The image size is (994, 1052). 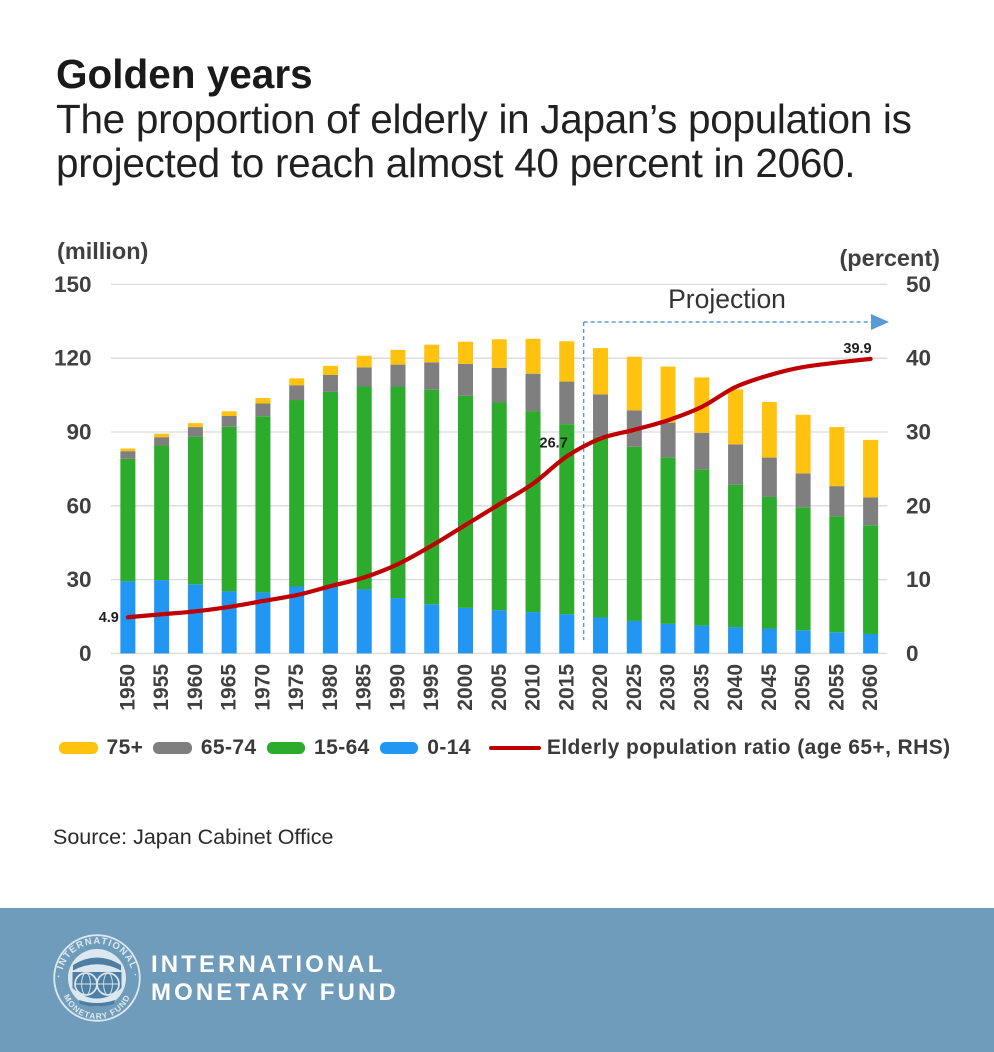 What do you see at coordinates (736, 521) in the screenshot?
I see `bar-2040` at bounding box center [736, 521].